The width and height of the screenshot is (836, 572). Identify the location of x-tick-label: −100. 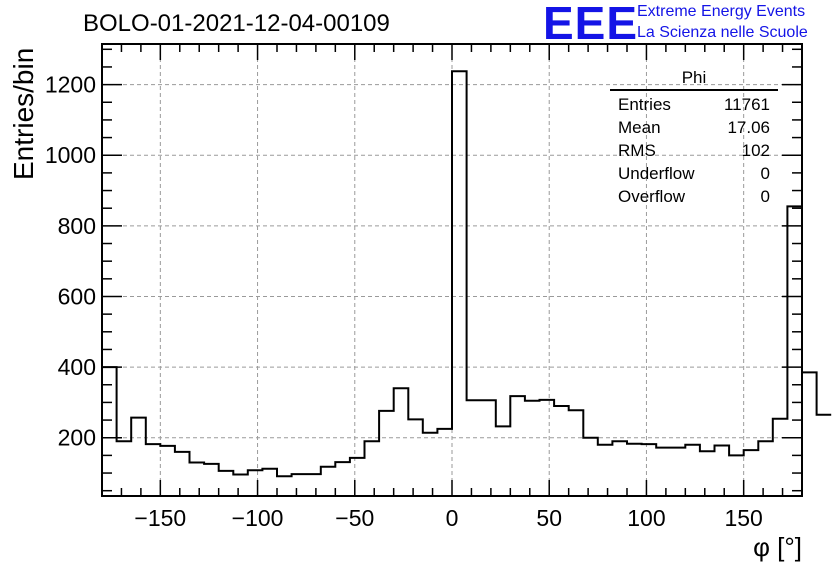
(258, 518).